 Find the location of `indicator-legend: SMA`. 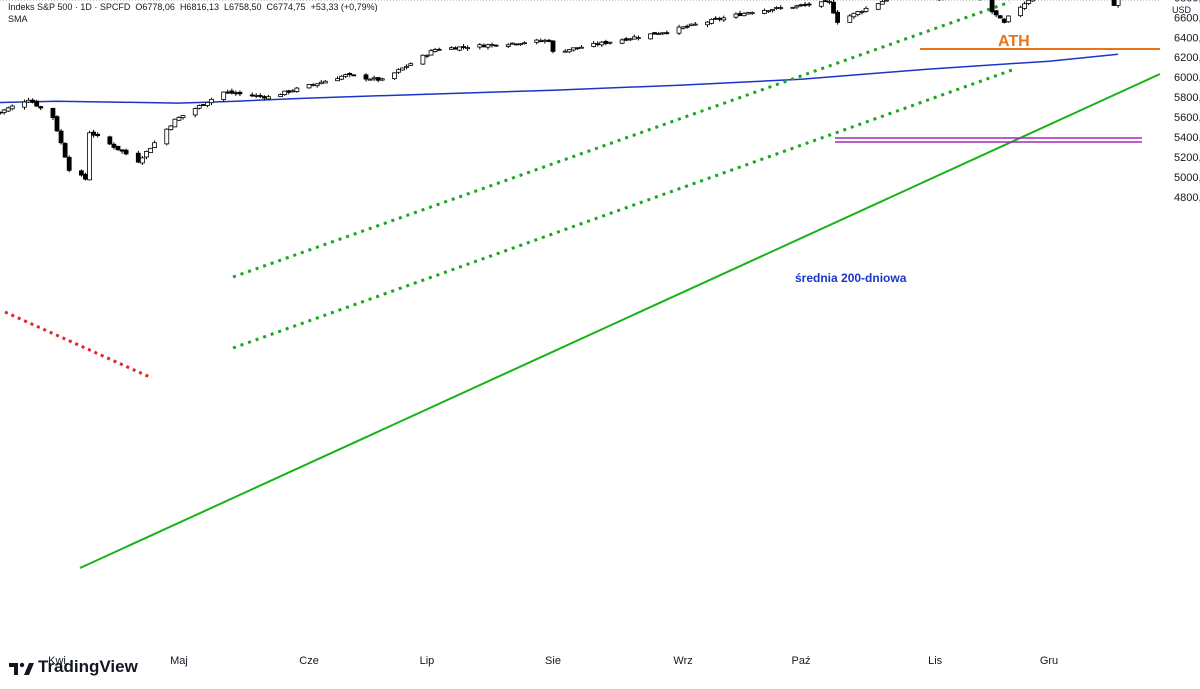

indicator-legend: SMA is located at coordinates (20, 19).